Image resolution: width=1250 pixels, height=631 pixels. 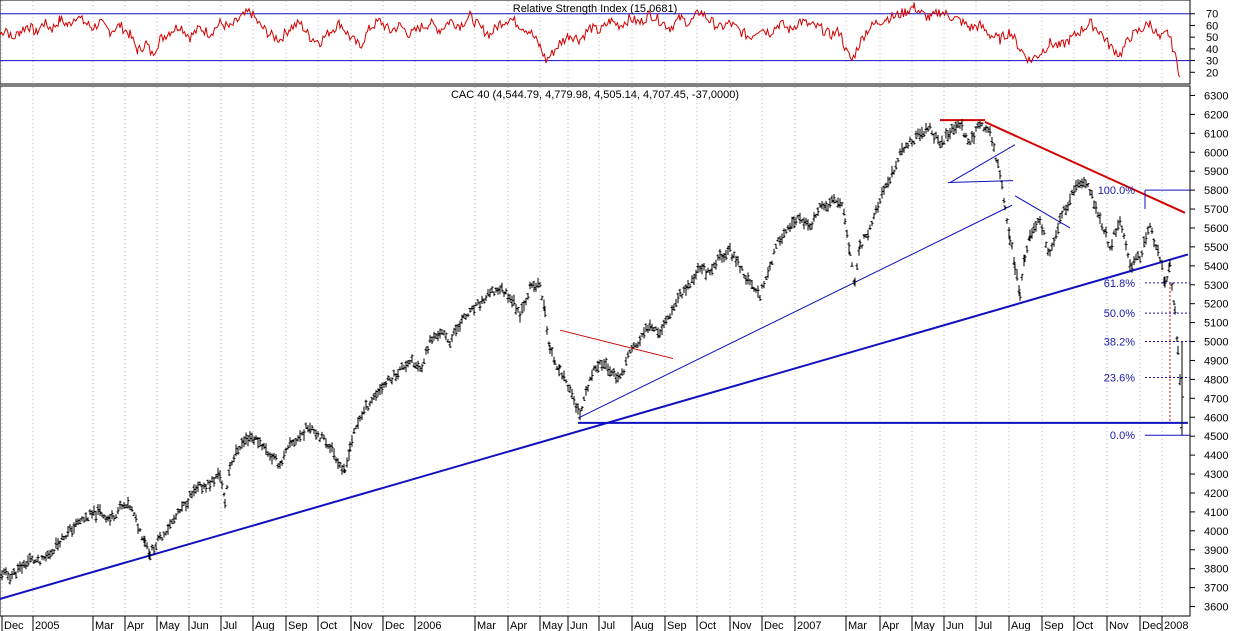 What do you see at coordinates (1212, 50) in the screenshot?
I see `rsi-y-tick-label: 40` at bounding box center [1212, 50].